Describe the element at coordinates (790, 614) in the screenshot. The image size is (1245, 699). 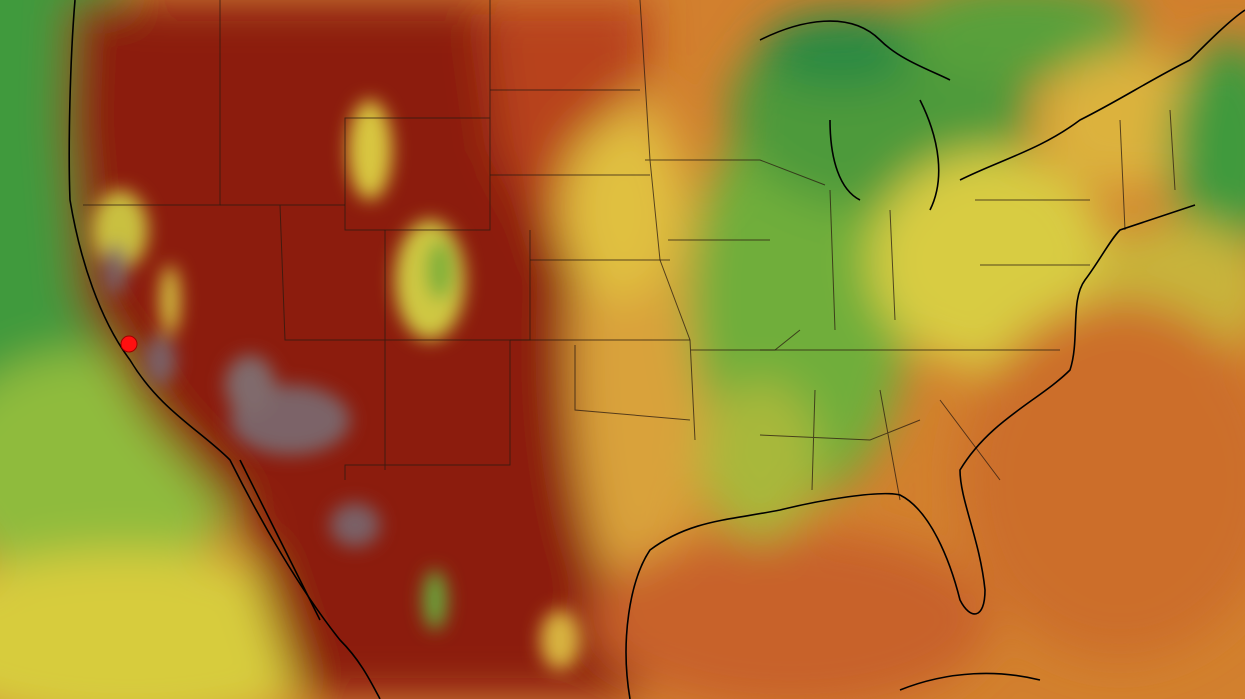
I see `gulf-warm` at that location.